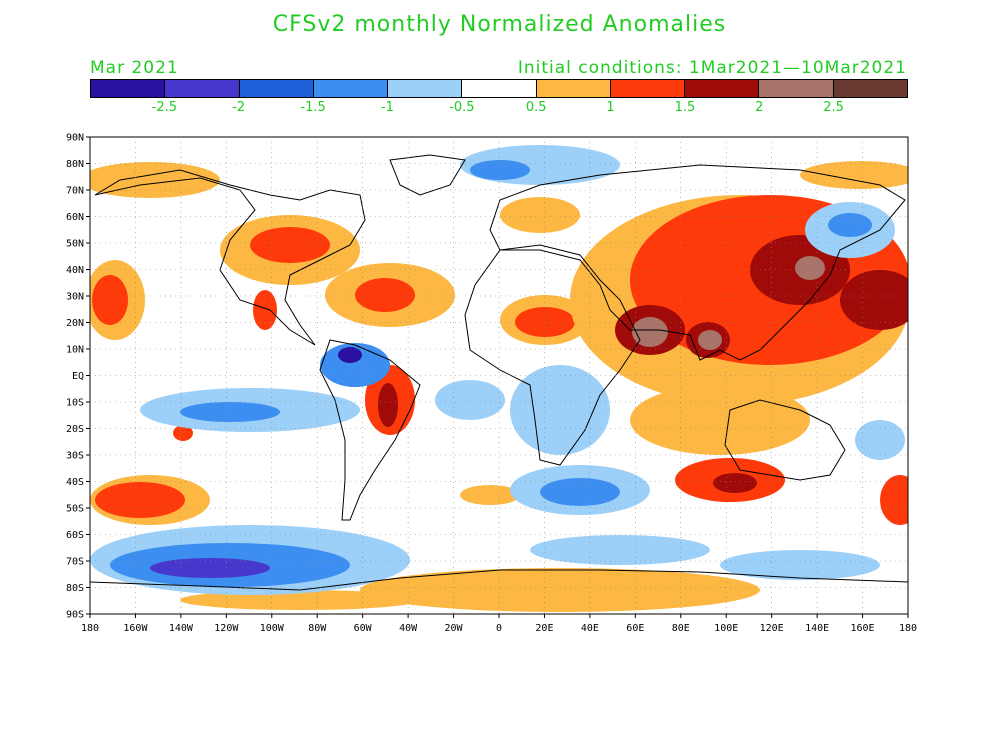  I want to click on longitude-label: 0, so click(499, 628).